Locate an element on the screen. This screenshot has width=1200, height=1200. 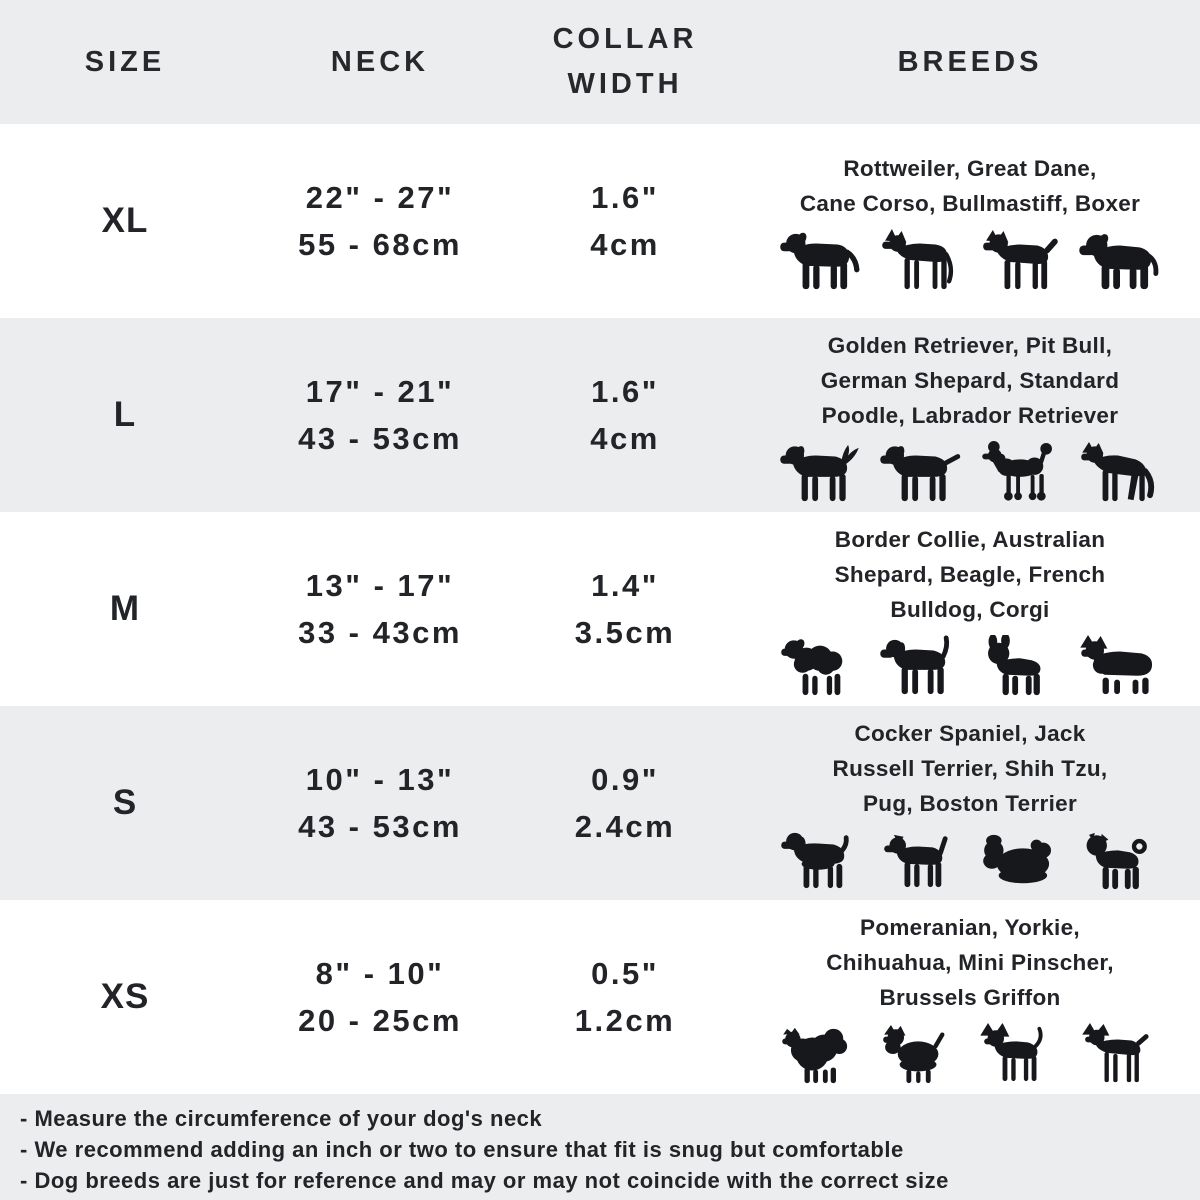
column-header-size: SIZE is located at coordinates (125, 61).